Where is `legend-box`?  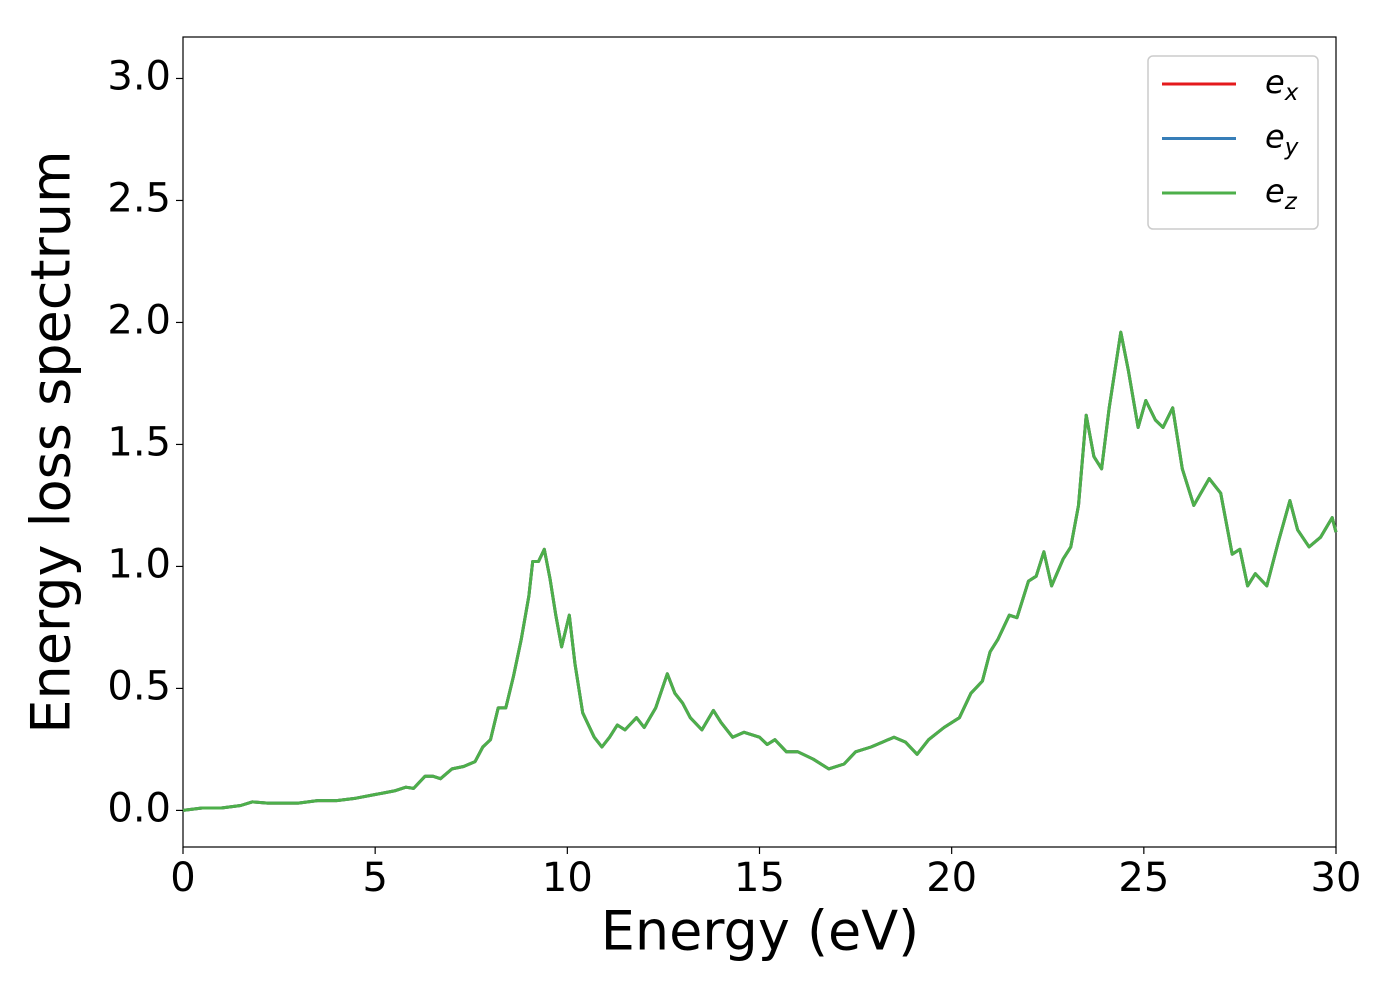 legend-box is located at coordinates (1233, 142).